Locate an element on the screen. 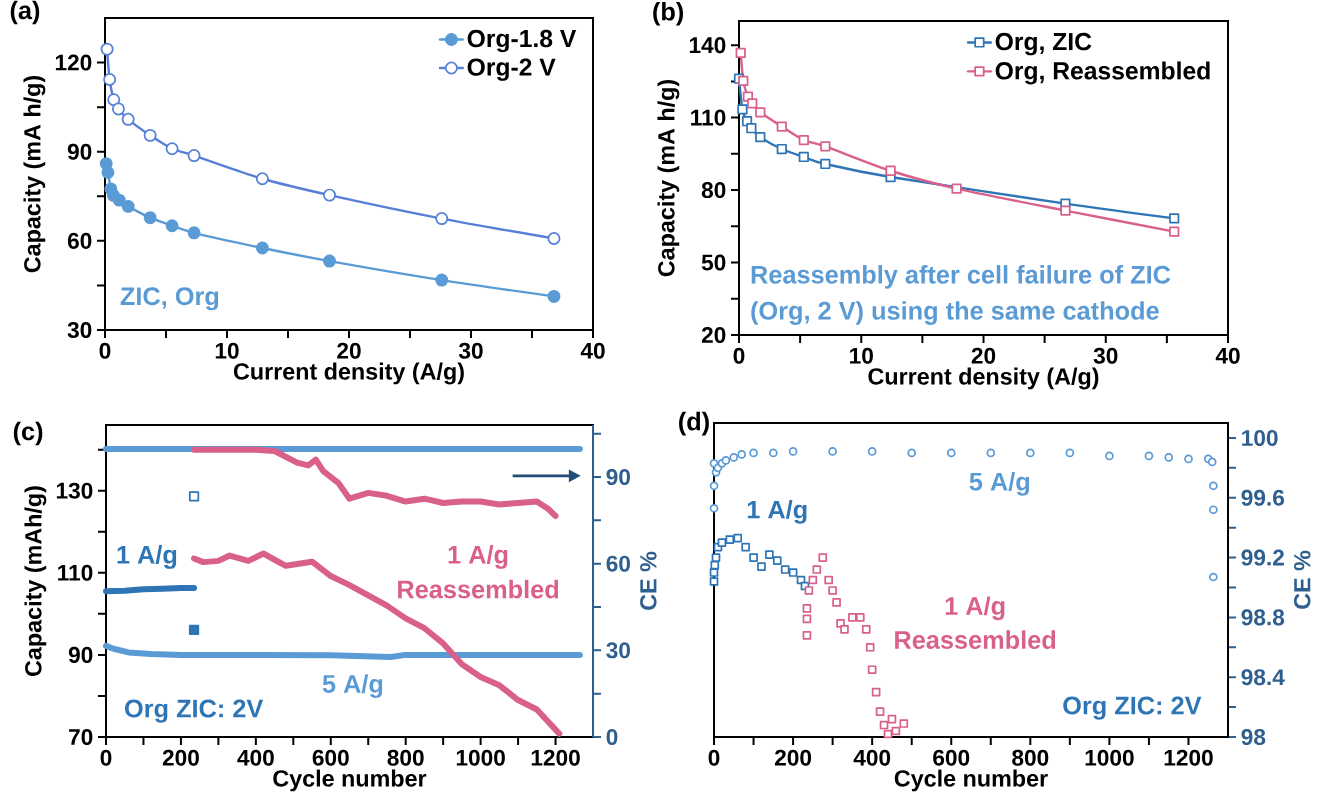  legend-label: Org, ZIC is located at coordinates (1043, 44).